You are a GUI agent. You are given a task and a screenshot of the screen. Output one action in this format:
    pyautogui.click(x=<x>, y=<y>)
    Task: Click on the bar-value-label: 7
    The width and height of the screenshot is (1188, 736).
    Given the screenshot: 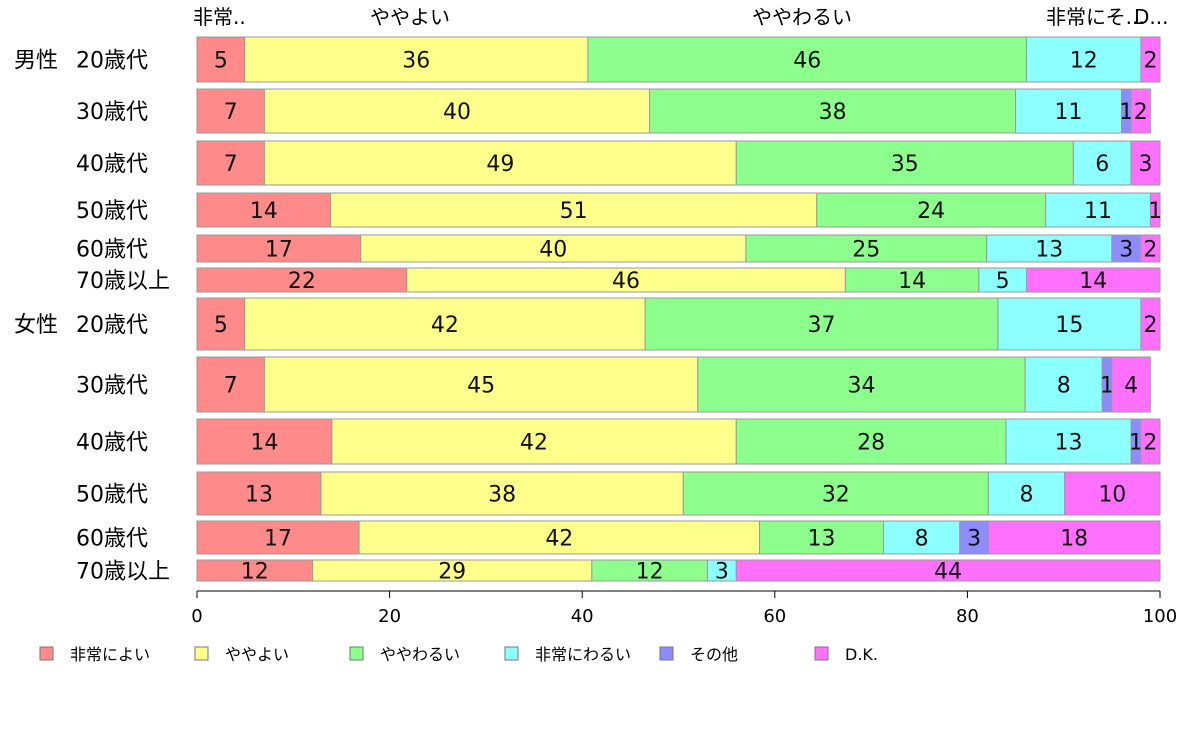 What is the action you would take?
    pyautogui.click(x=231, y=164)
    